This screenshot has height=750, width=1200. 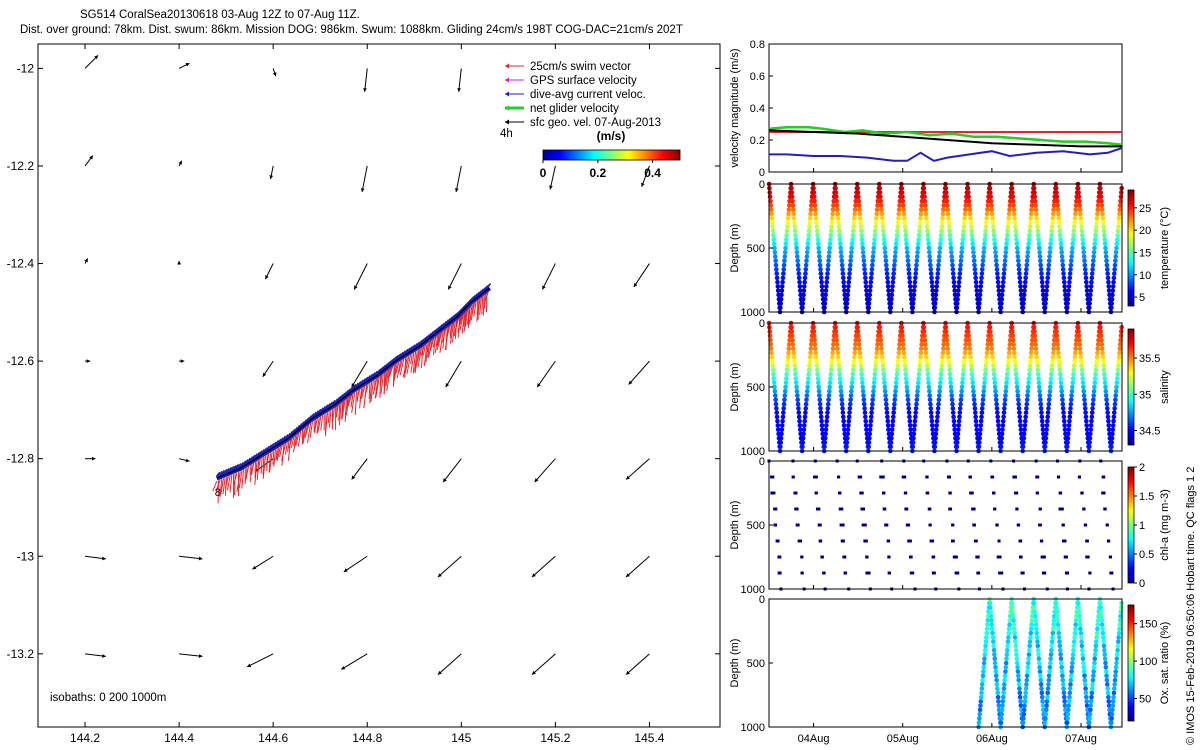 What do you see at coordinates (1146, 555) in the screenshot?
I see `section-colorbar-tick-label: 0.5` at bounding box center [1146, 555].